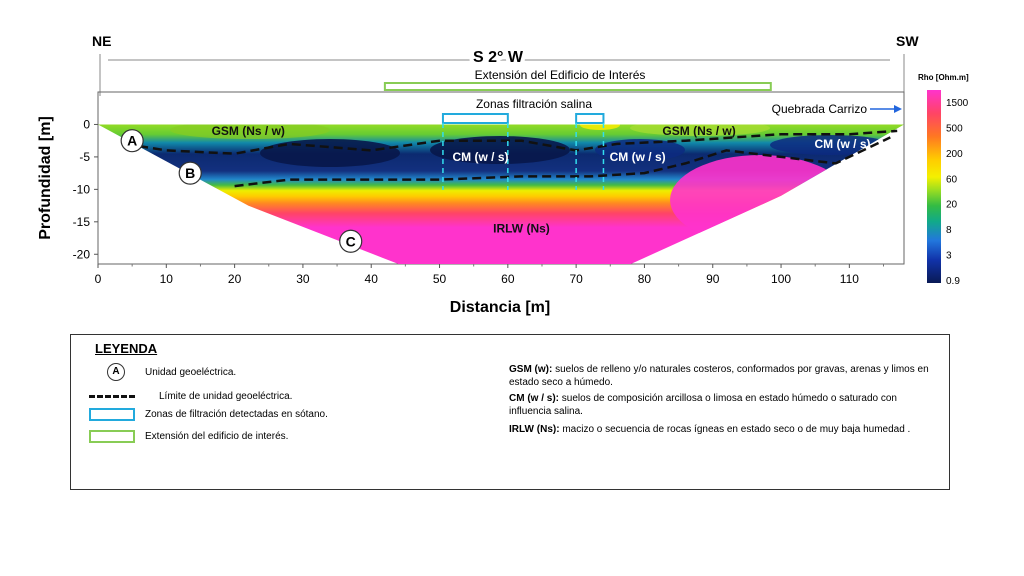 The image size is (1024, 576). I want to click on ne-label: NE, so click(101, 41).